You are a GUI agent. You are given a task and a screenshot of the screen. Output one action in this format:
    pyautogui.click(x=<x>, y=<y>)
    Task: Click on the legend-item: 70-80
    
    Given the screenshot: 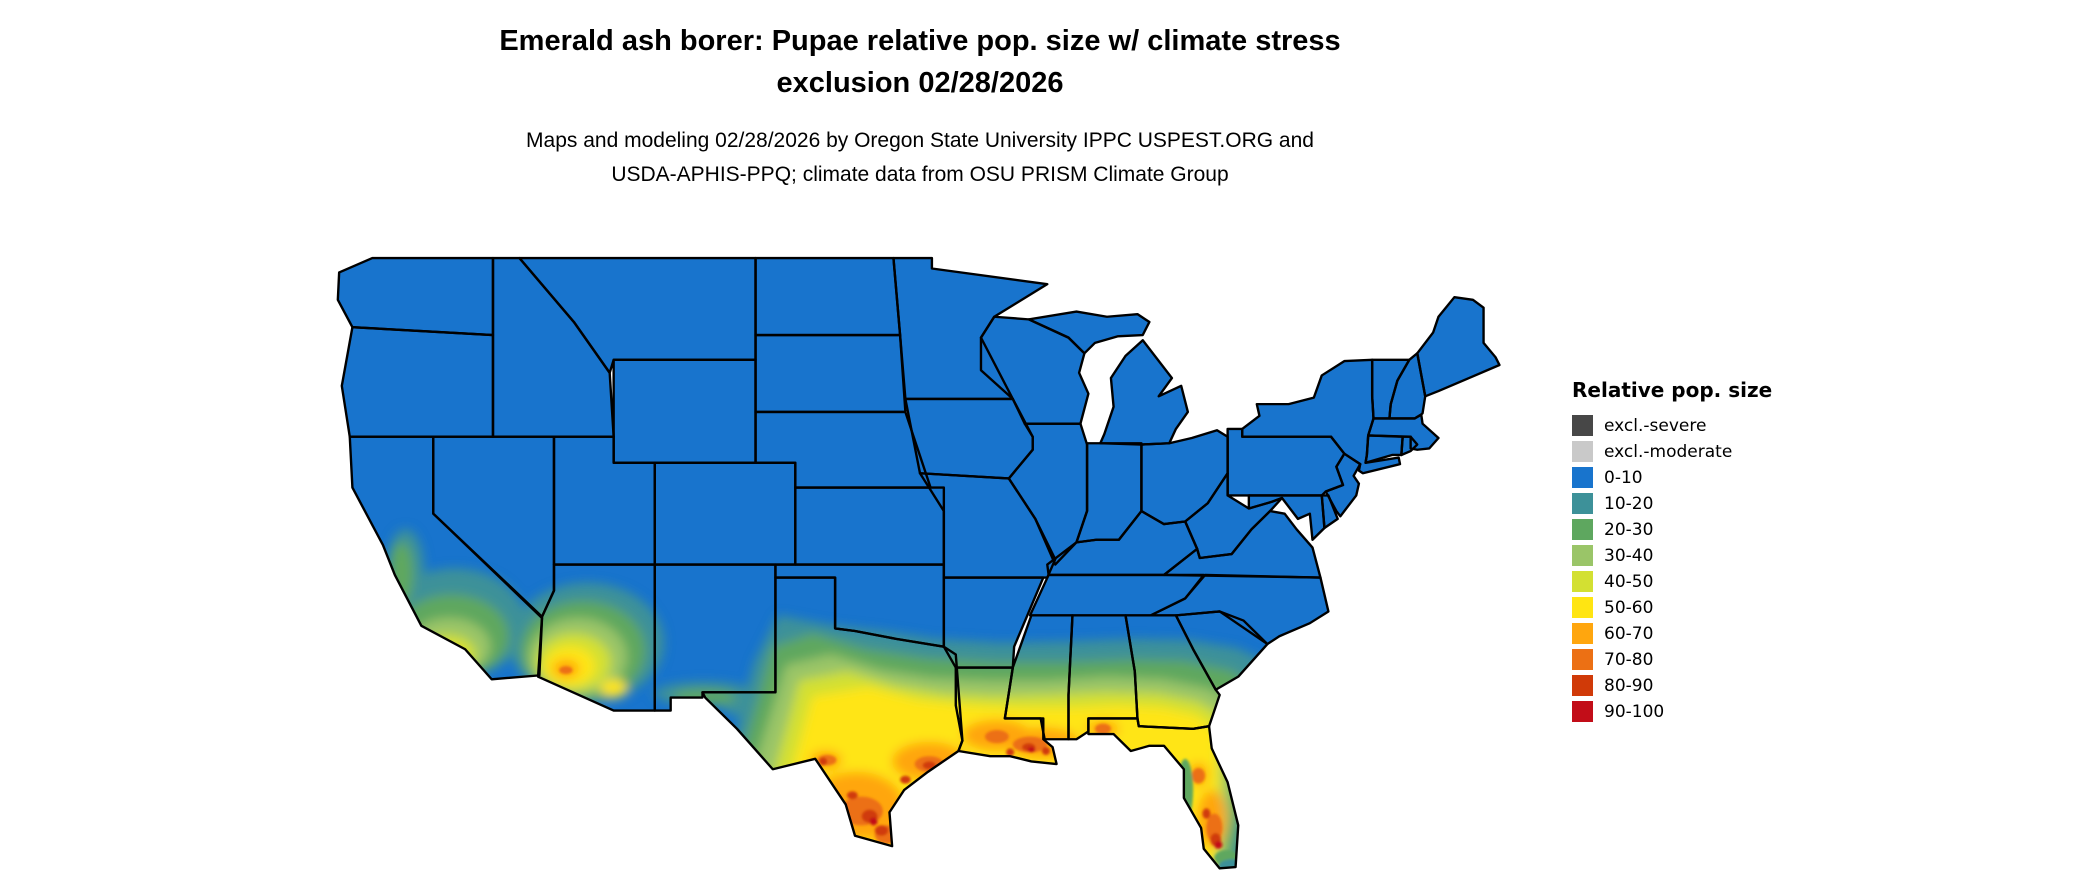 What is the action you would take?
    pyautogui.click(x=1672, y=659)
    